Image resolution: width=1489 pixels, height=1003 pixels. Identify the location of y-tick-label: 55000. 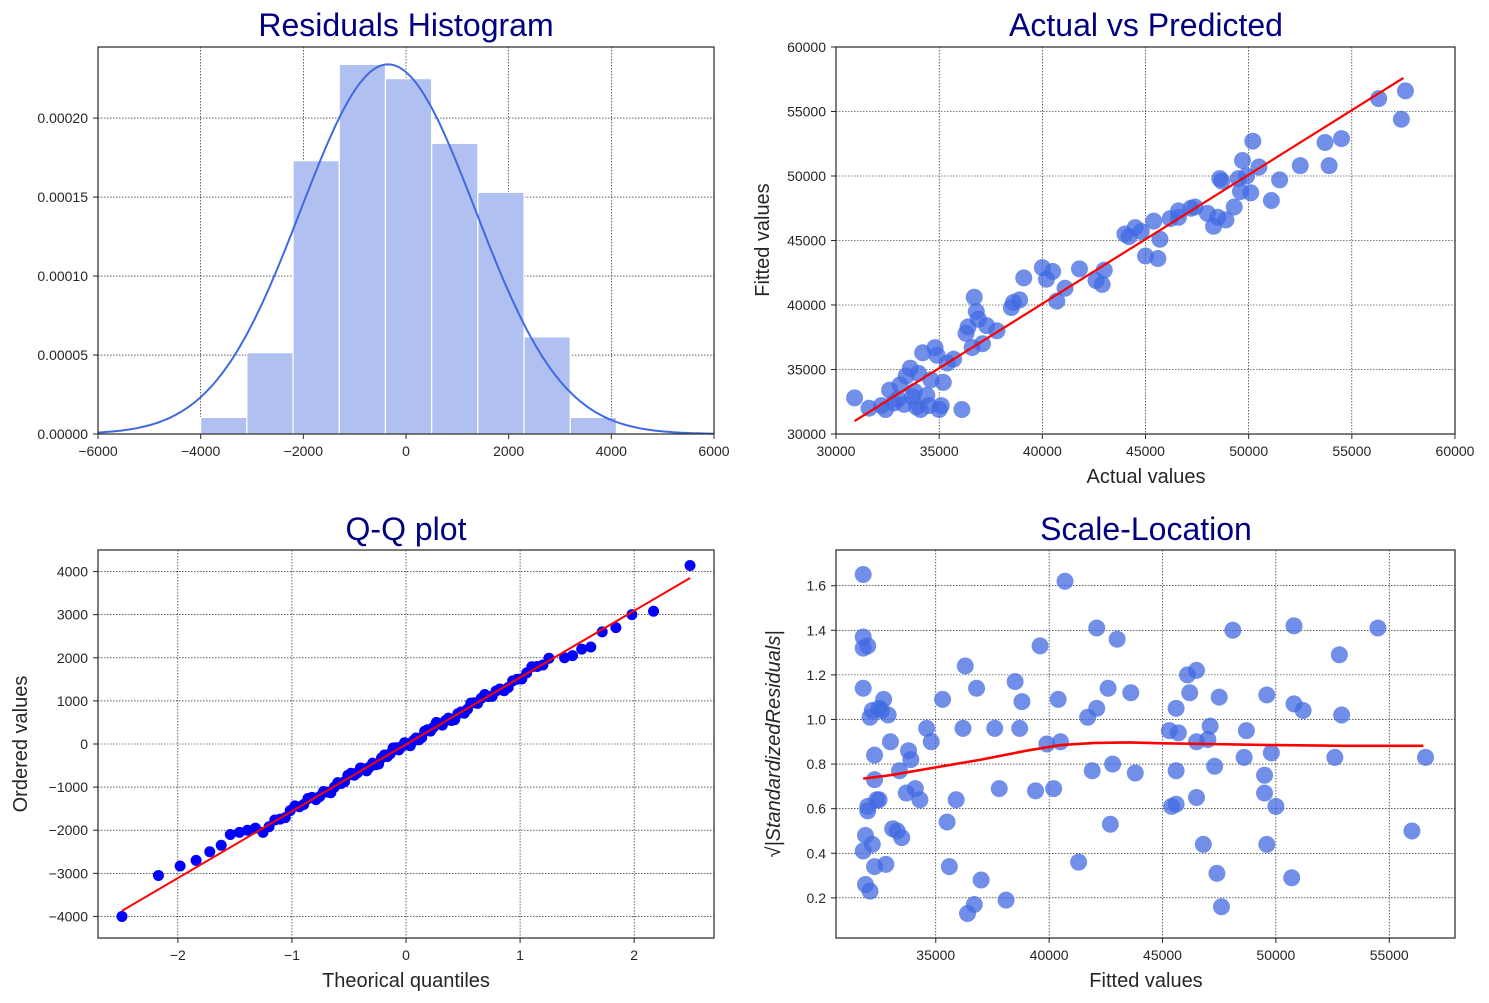
(806, 112).